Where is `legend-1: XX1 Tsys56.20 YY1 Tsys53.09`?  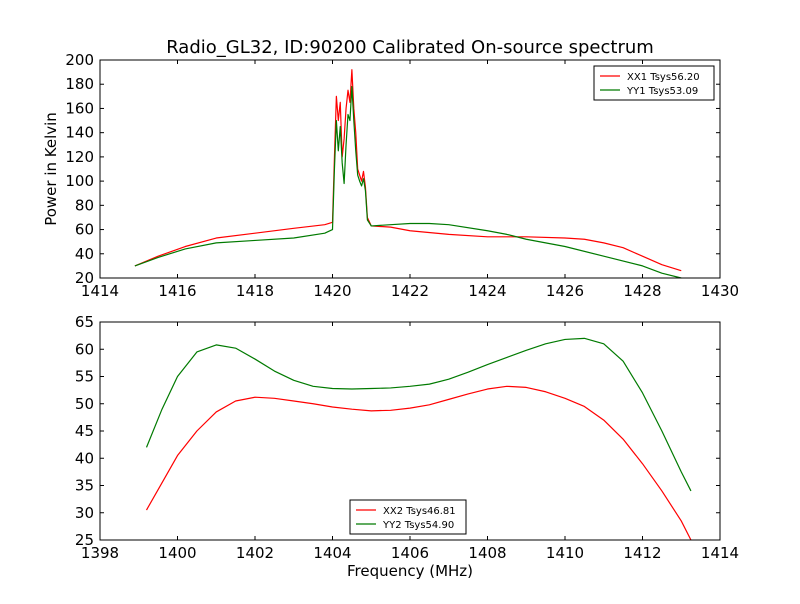
legend-1: XX1 Tsys56.20 YY1 Tsys53.09 is located at coordinates (654, 83).